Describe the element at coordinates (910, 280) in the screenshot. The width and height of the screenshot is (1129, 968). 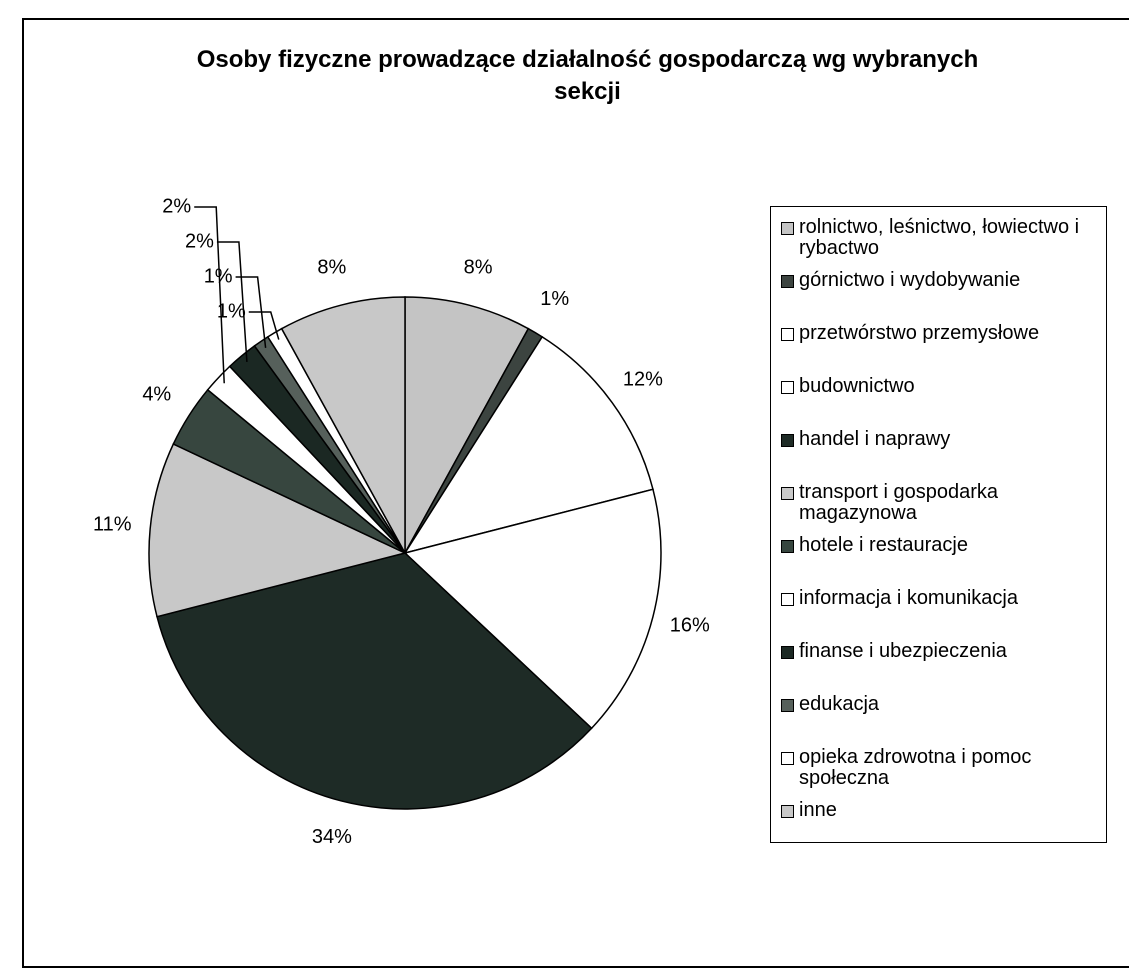
I see `legend-label: górnictwo i wydobywanie` at that location.